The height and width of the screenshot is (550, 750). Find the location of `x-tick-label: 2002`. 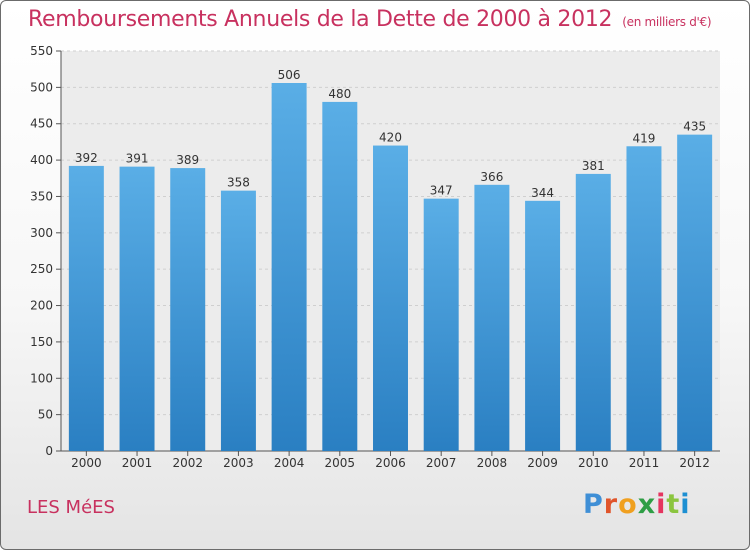

x-tick-label: 2002 is located at coordinates (187, 463).